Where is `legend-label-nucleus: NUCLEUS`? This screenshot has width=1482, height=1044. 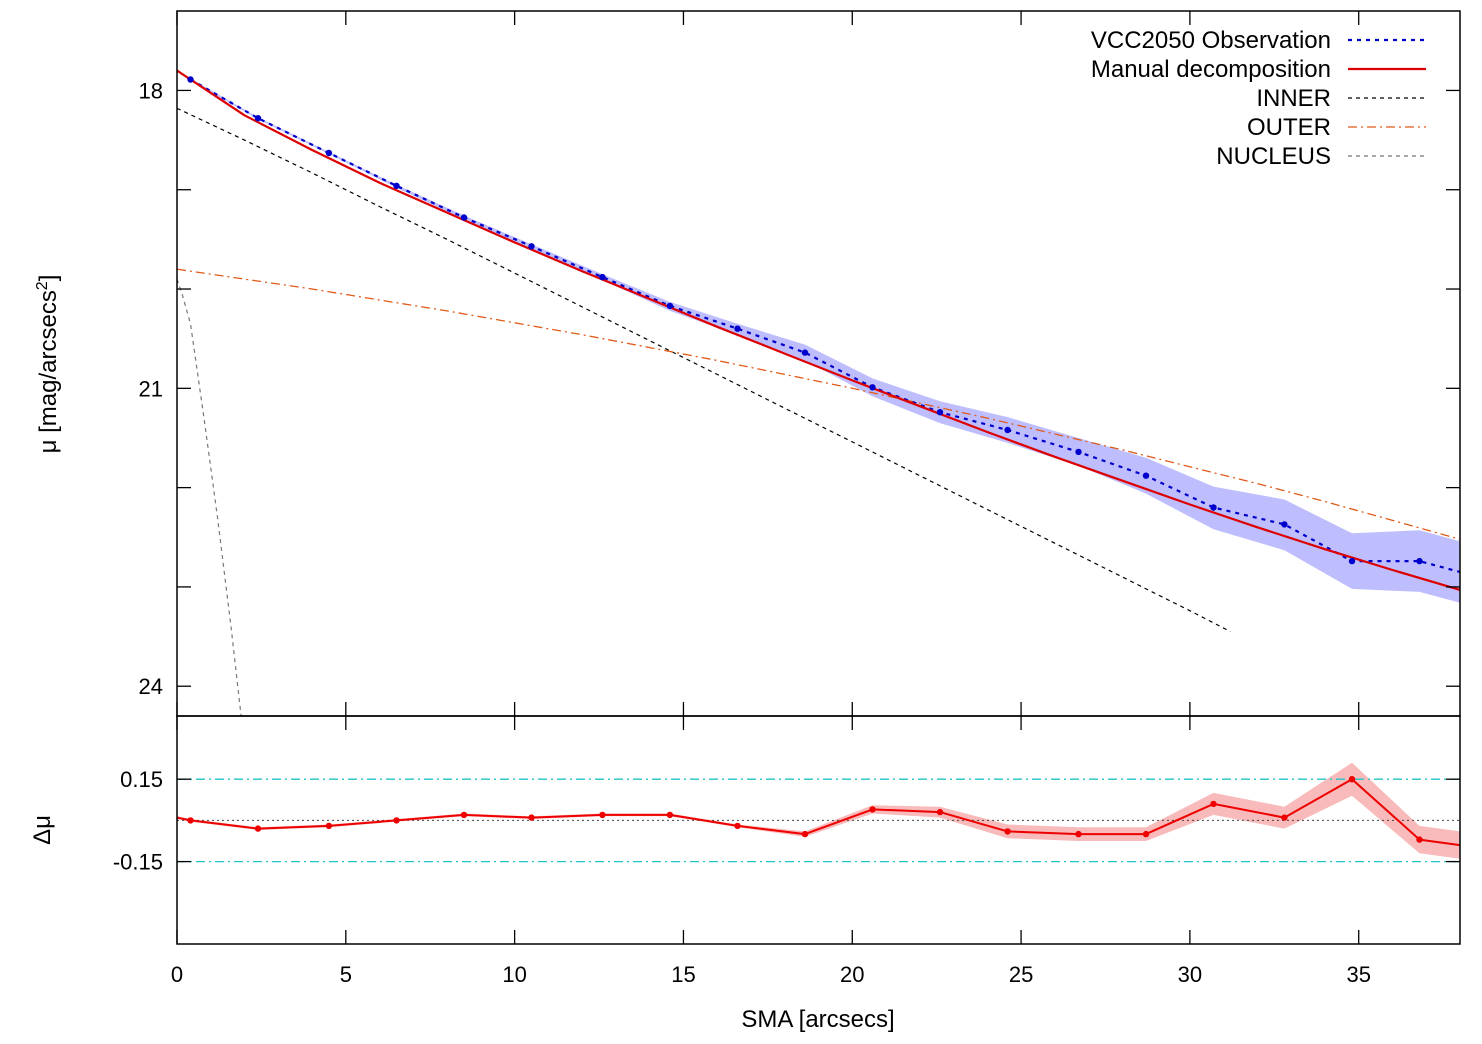
legend-label-nucleus: NUCLEUS is located at coordinates (1273, 156).